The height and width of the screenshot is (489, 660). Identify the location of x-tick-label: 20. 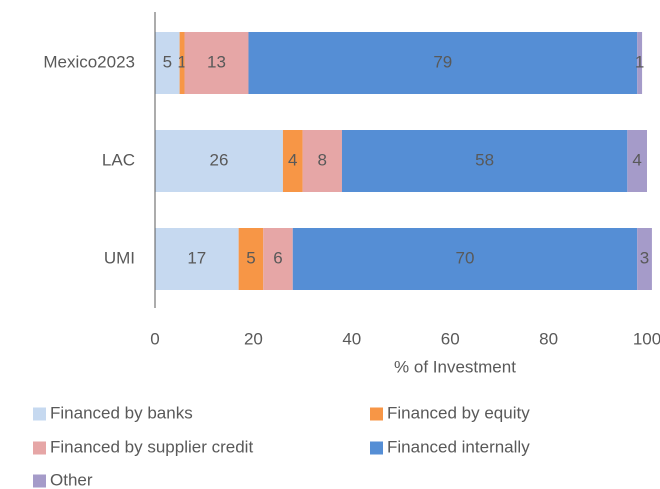
(253, 338).